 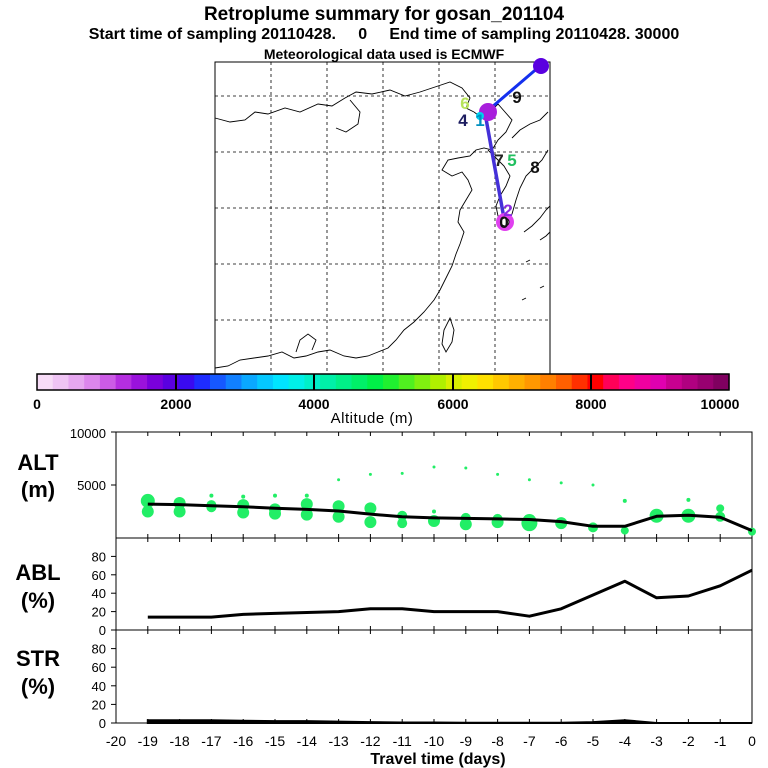 What do you see at coordinates (386, 400) in the screenshot?
I see `altitude-colorbar: 0 2000 4000 6000 8000 10000 Altitude (m)` at bounding box center [386, 400].